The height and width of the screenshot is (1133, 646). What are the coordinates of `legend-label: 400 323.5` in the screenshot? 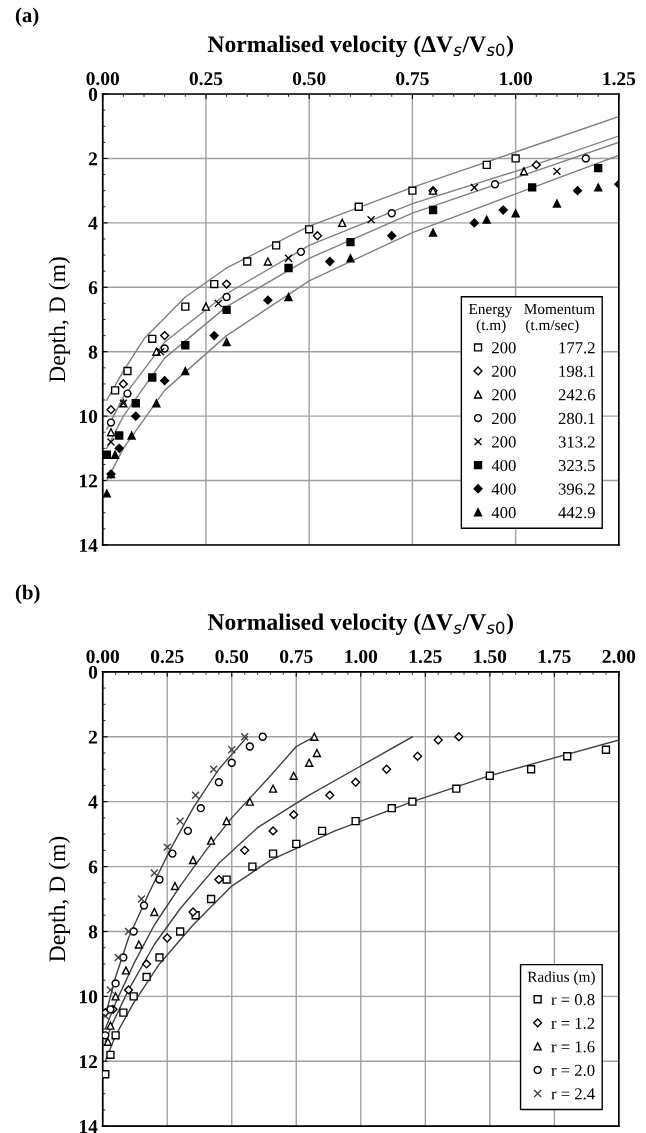 It's located at (543, 465).